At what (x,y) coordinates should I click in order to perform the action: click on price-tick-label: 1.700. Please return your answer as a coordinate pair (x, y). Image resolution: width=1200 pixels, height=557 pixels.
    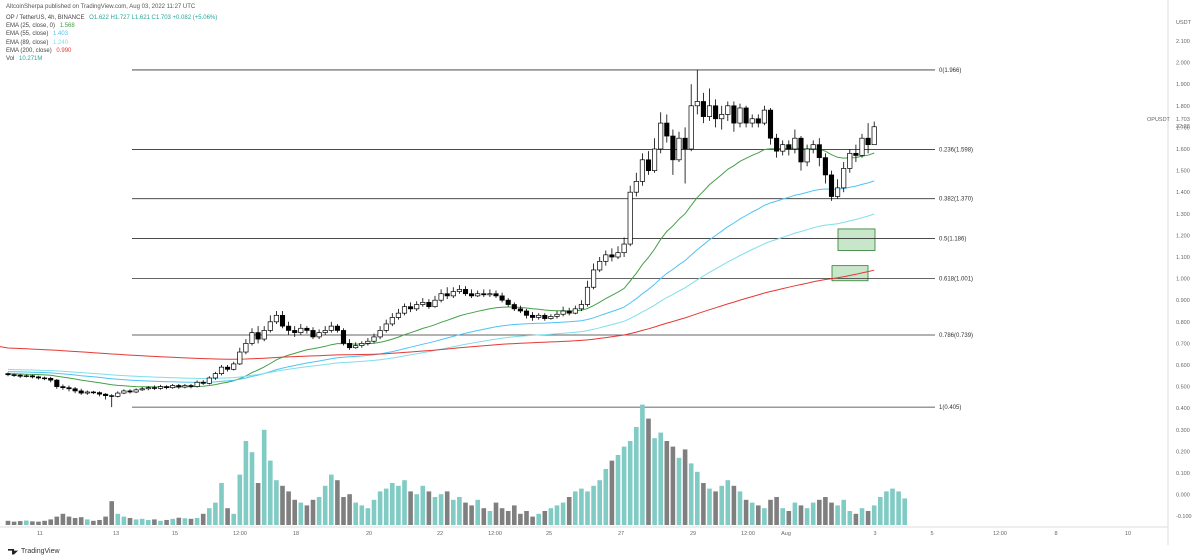
    Looking at the image, I should click on (1183, 128).